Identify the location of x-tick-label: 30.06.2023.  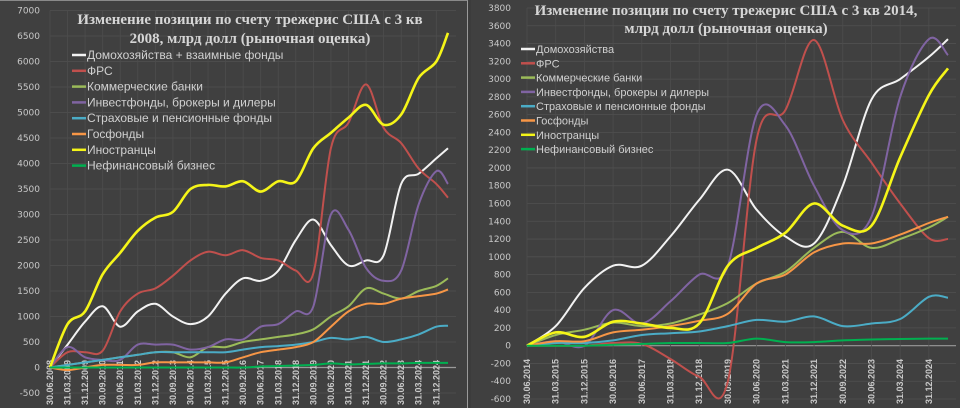
(871, 381).